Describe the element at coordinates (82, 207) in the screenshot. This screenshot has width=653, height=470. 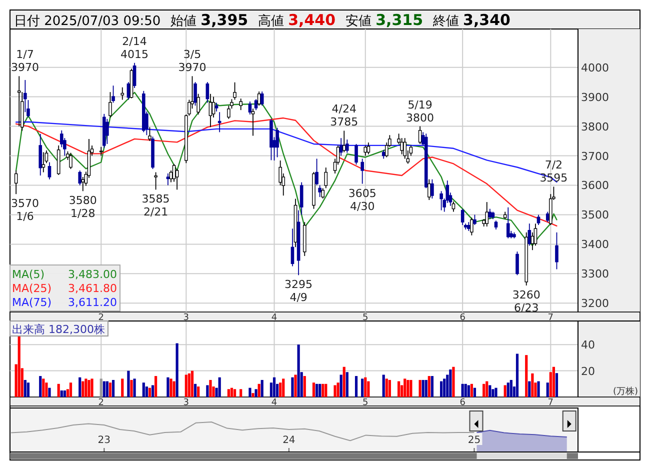
I see `annotation: 3580 1/28` at that location.